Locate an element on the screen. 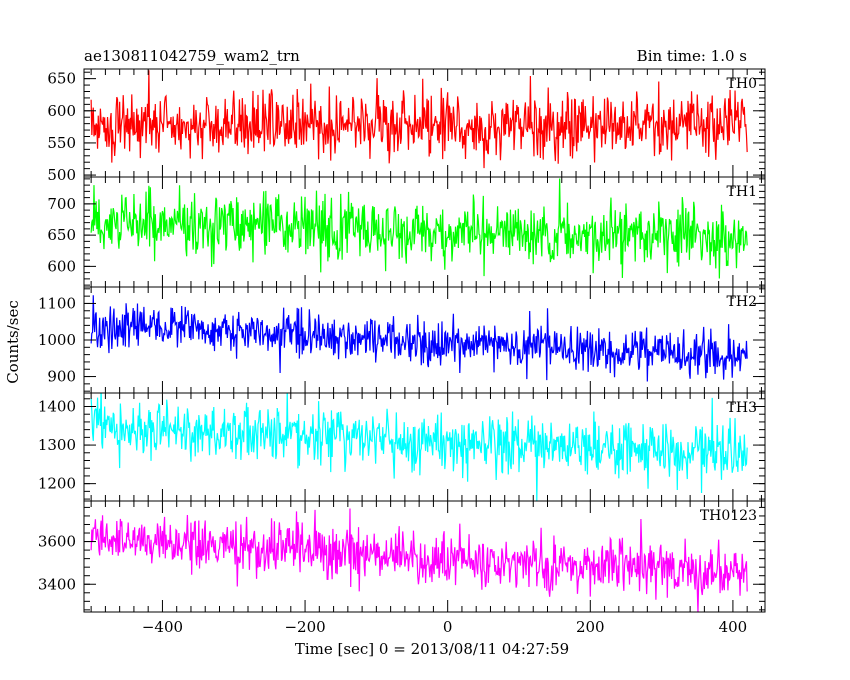 This screenshot has height=680, width=850. series-line-th1 is located at coordinates (419, 228).